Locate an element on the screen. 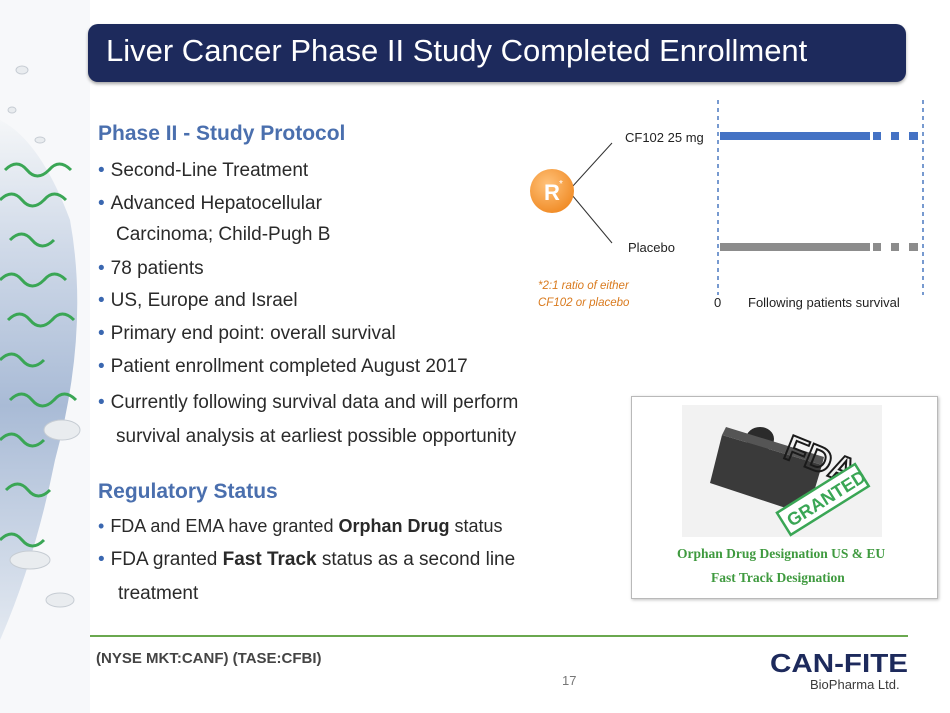  protocol-bullet: • Second-Line Treatment is located at coordinates (203, 170).